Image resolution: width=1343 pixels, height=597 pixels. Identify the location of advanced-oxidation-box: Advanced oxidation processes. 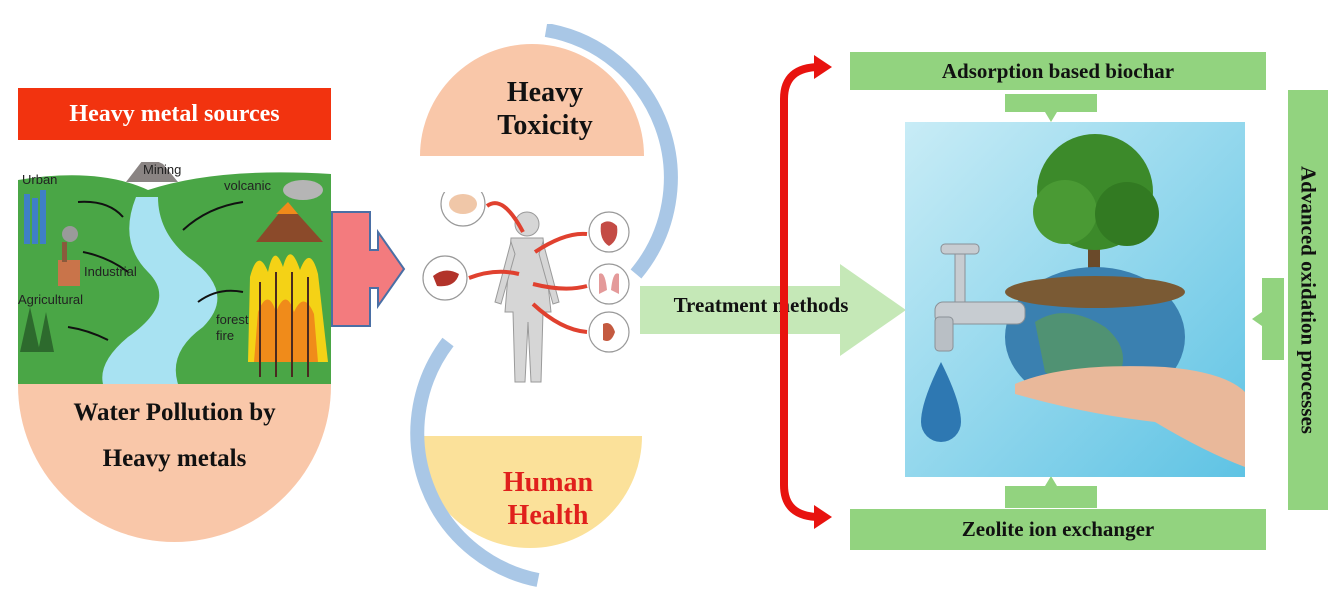
(1308, 300).